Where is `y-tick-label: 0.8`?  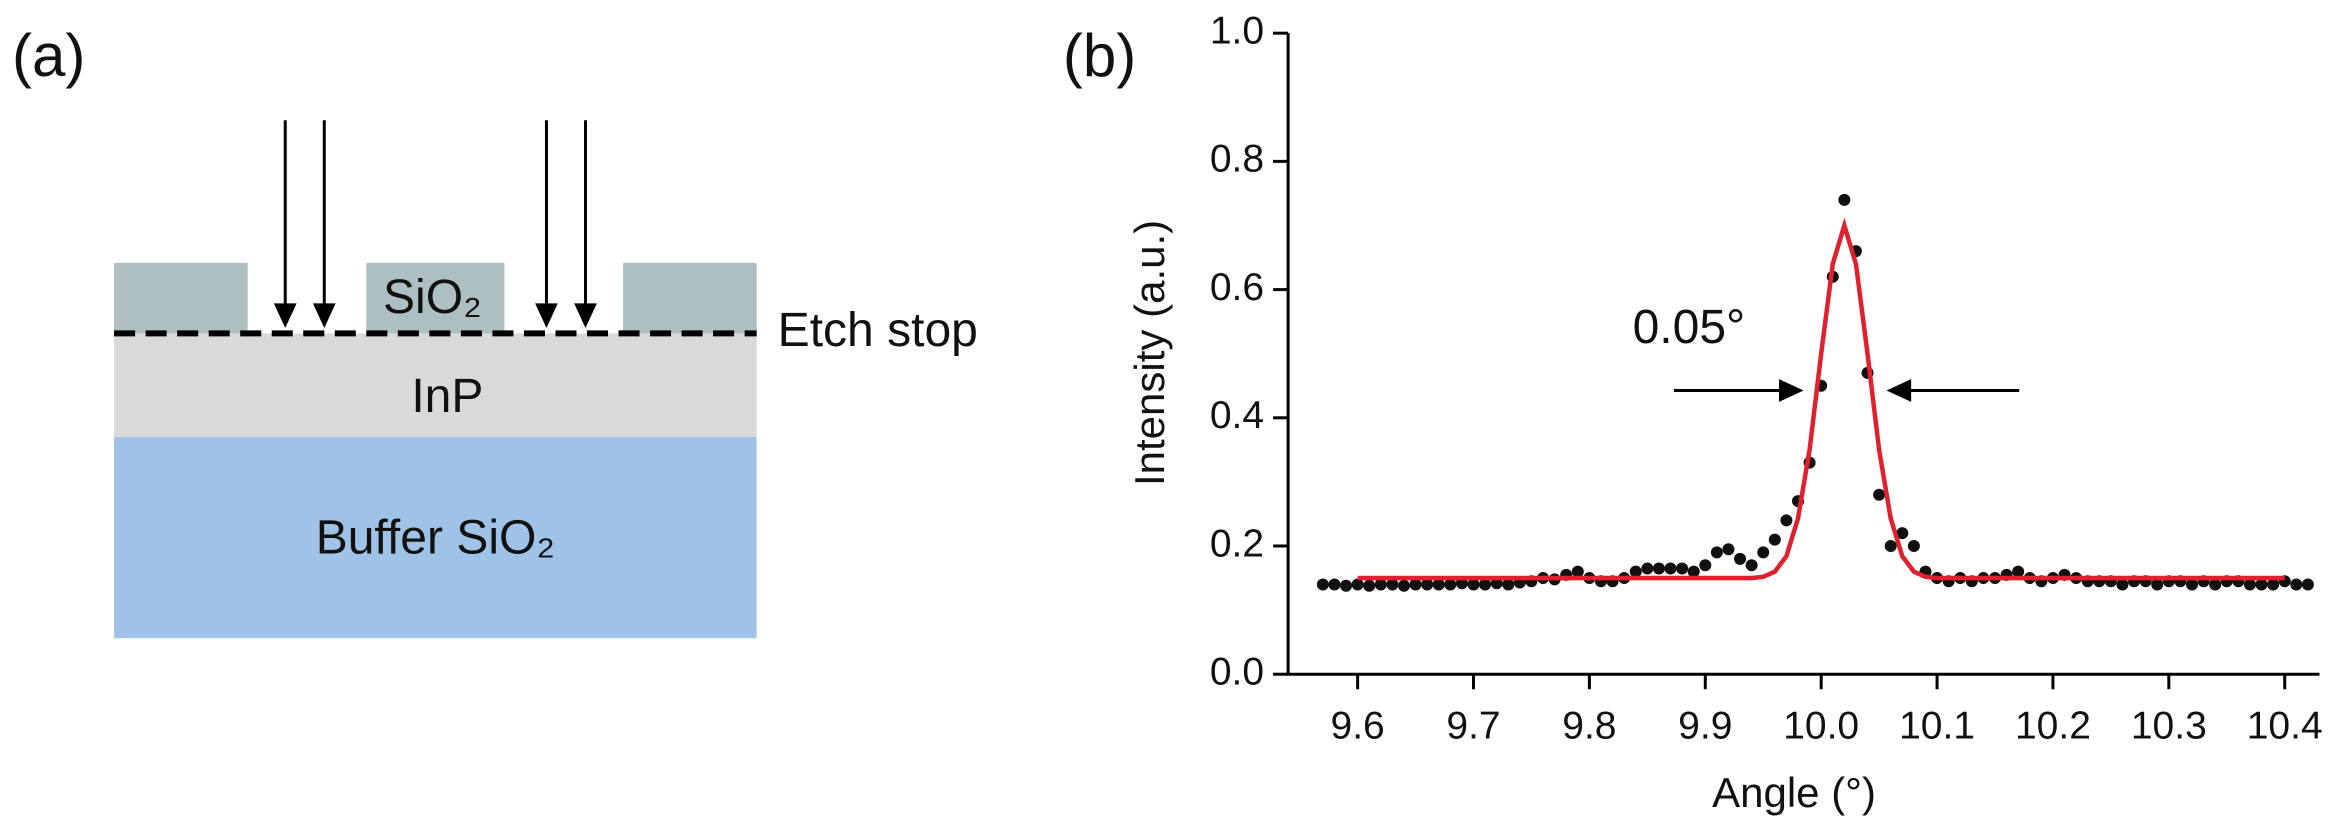 y-tick-label: 0.8 is located at coordinates (1237, 159).